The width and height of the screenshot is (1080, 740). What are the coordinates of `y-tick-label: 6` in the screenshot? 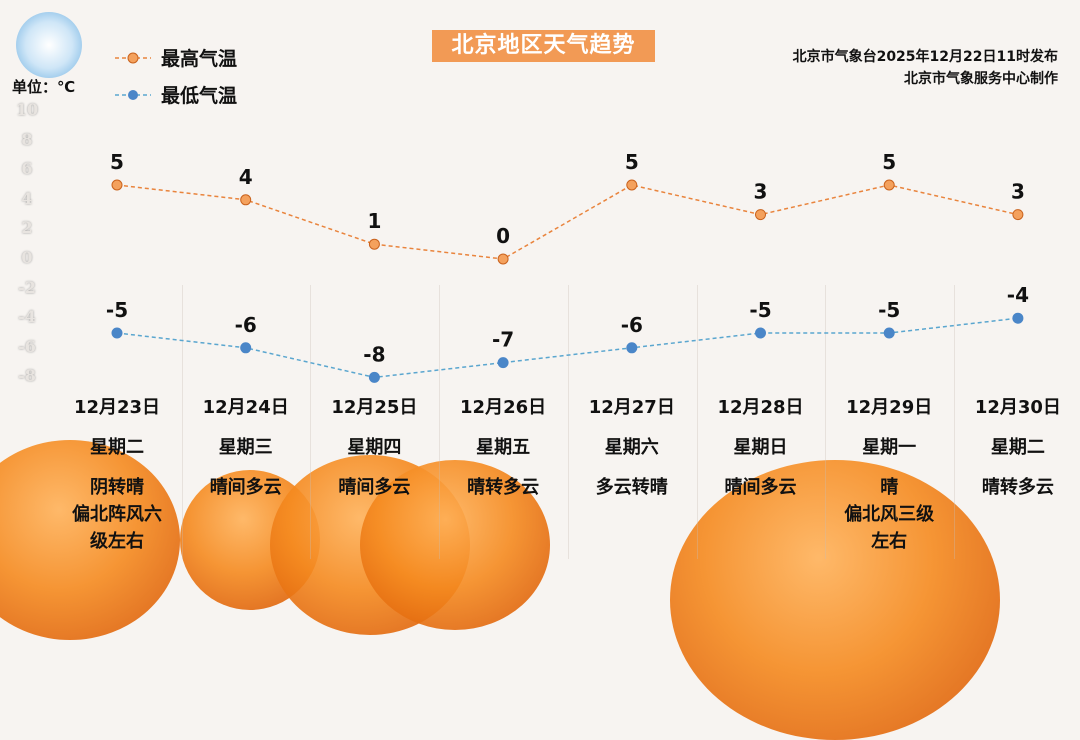 It's located at (27, 169).